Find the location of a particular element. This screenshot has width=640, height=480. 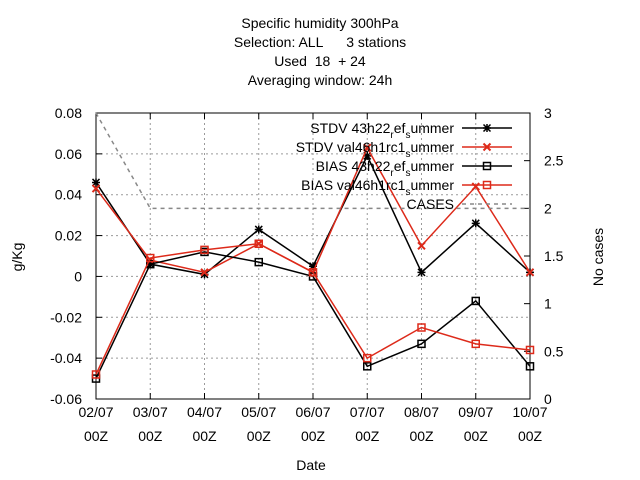

title-line-4: Averaging window: 24h is located at coordinates (320, 80).